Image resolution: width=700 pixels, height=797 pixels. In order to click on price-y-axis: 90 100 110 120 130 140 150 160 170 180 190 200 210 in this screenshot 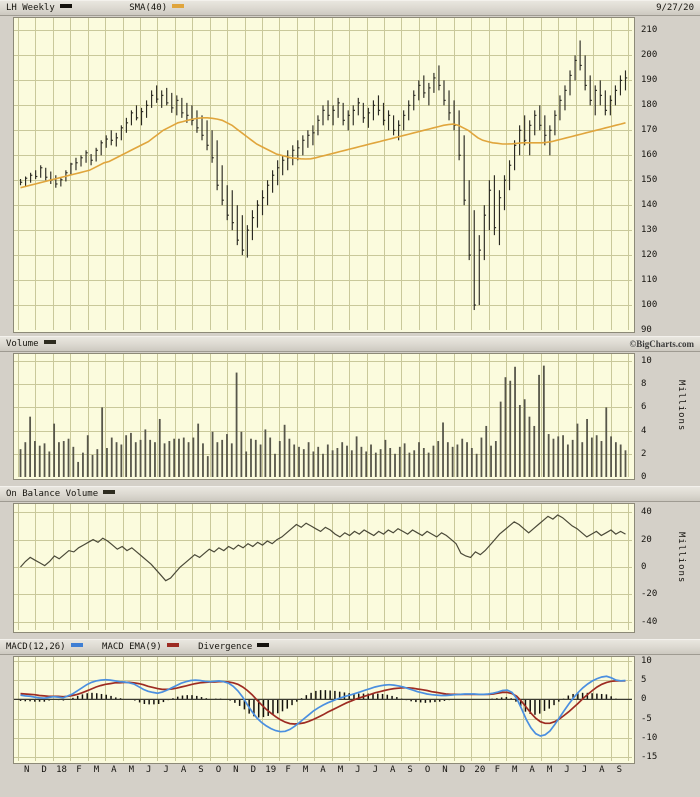, I will do `click(669, 176)`.